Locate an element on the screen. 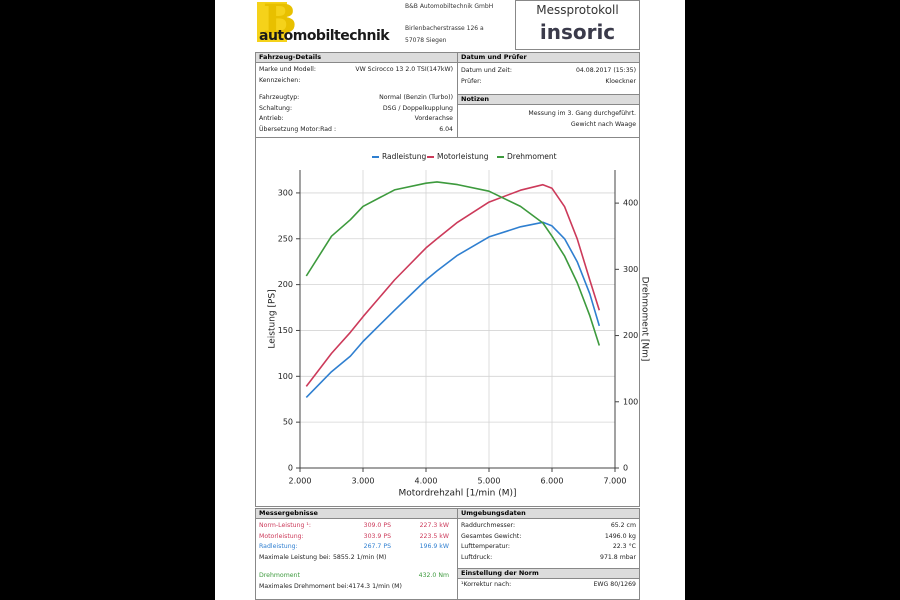 This screenshot has width=900, height=600. field-value: 267.7 PS is located at coordinates (377, 546).